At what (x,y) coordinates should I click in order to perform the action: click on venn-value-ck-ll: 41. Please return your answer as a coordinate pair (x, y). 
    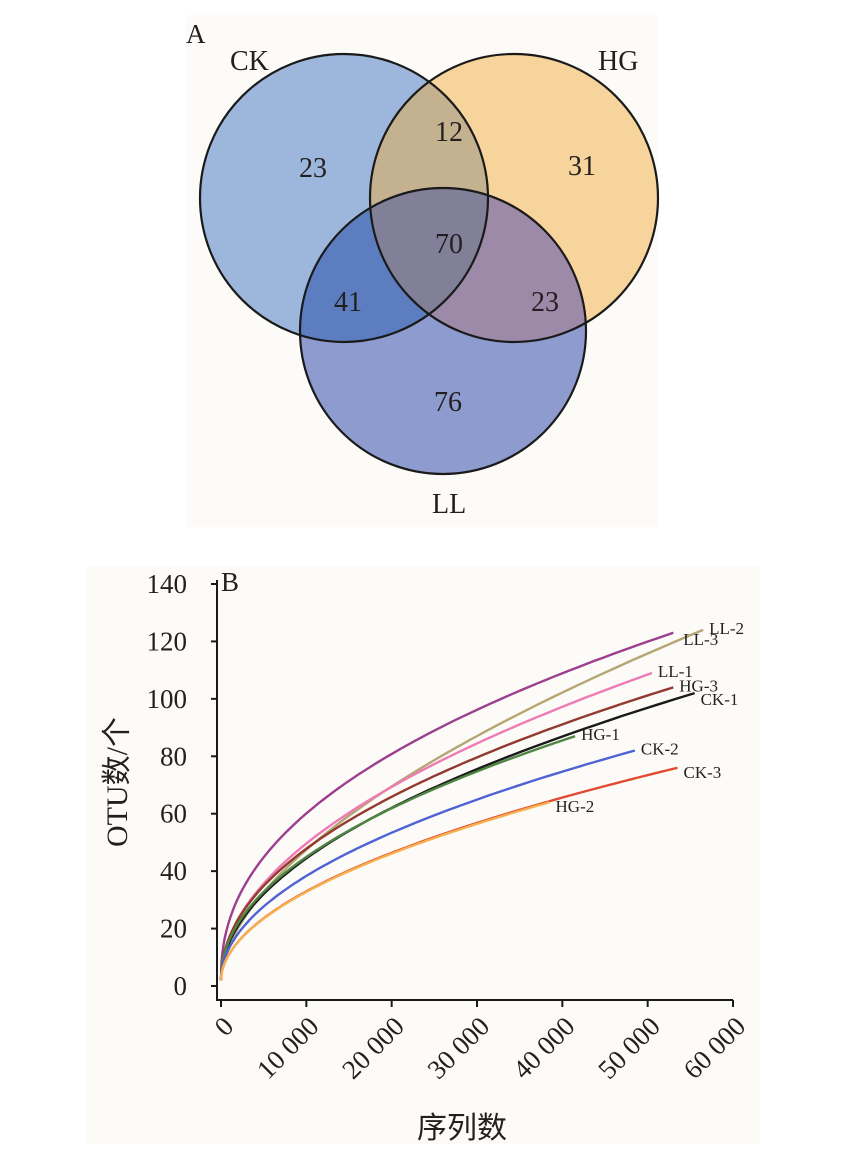
    Looking at the image, I should click on (348, 302).